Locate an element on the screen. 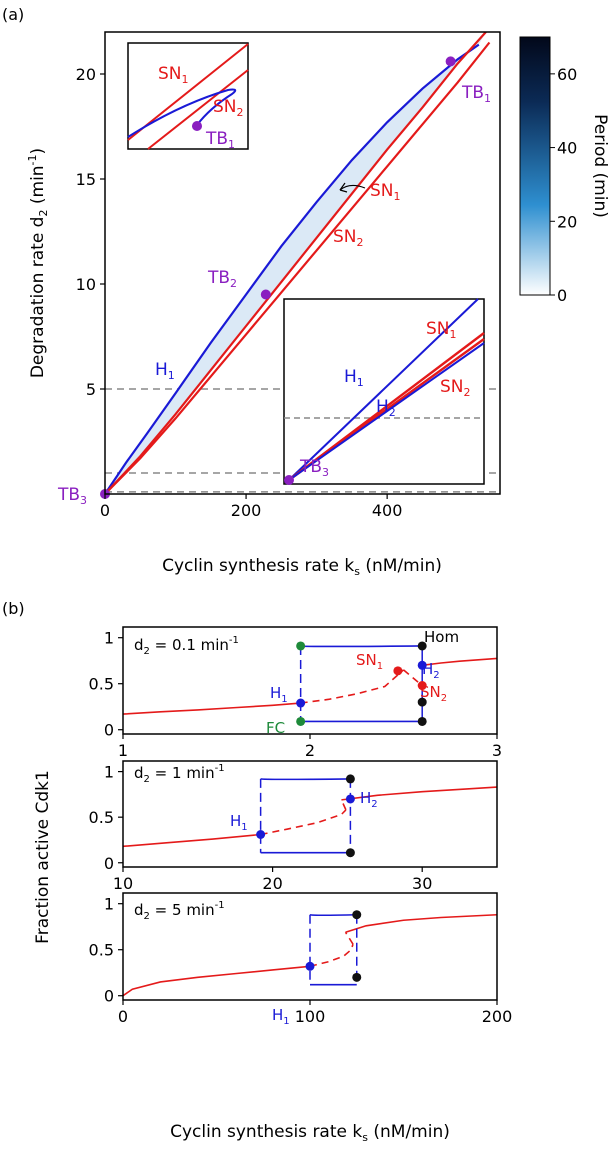  inset-bottom-tb3-point is located at coordinates (289, 480).